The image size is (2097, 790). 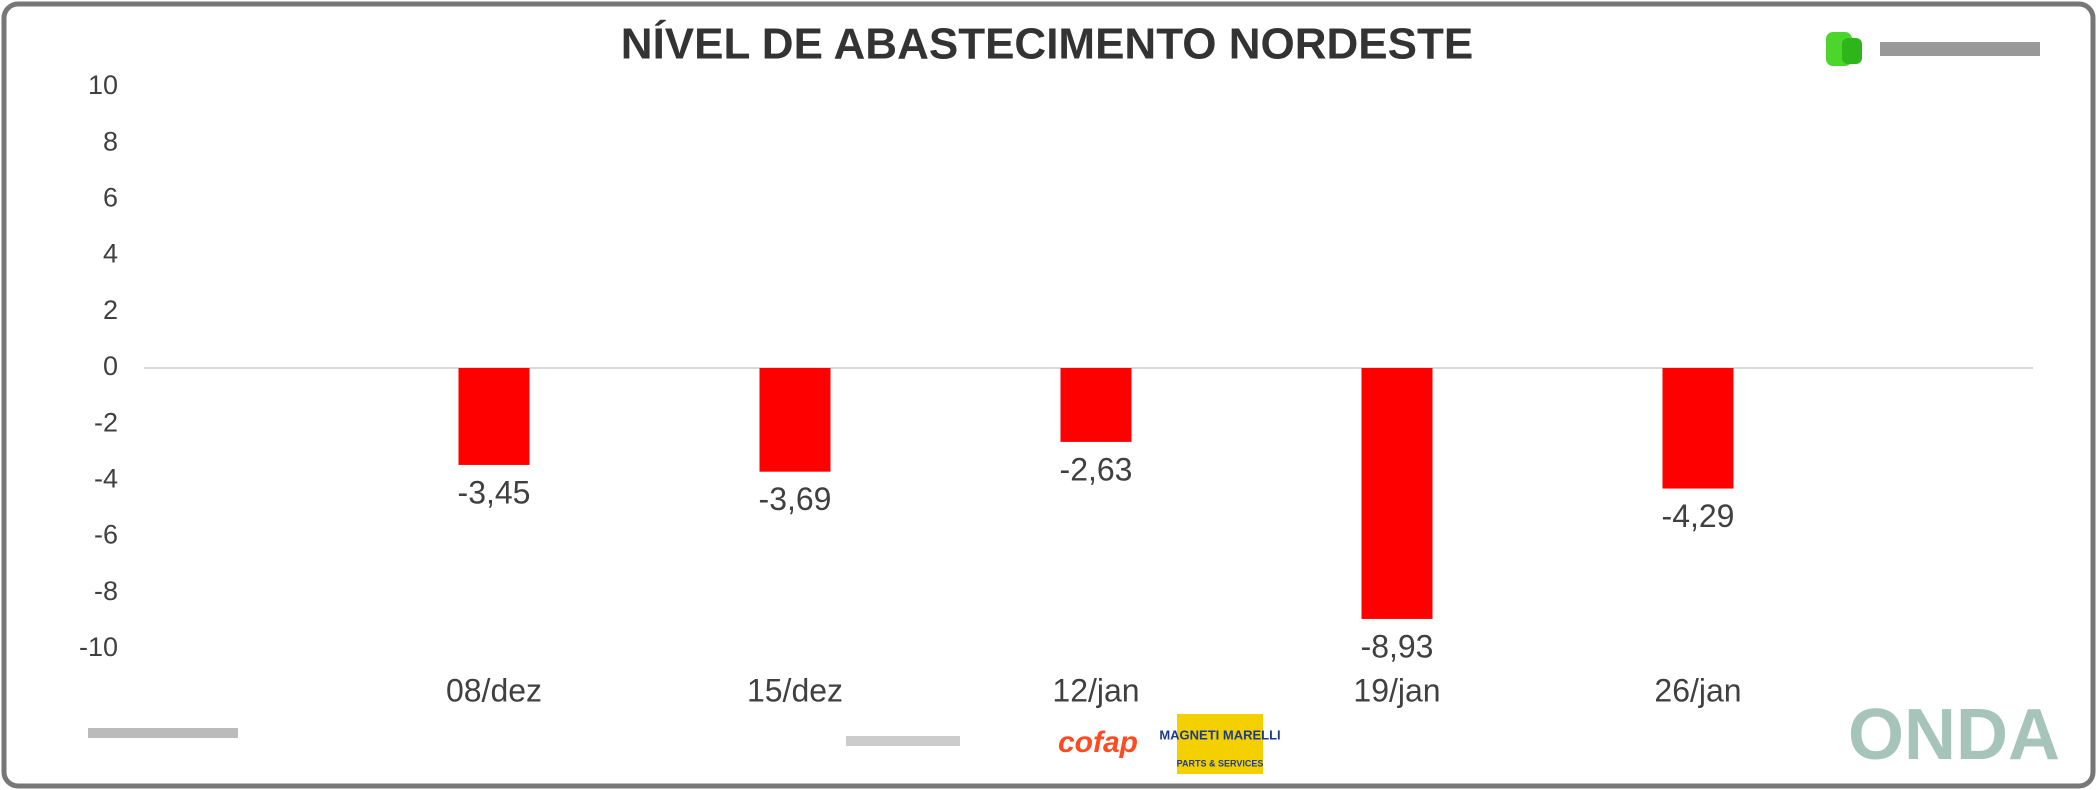 What do you see at coordinates (106, 422) in the screenshot?
I see `y-tick-label: -2` at bounding box center [106, 422].